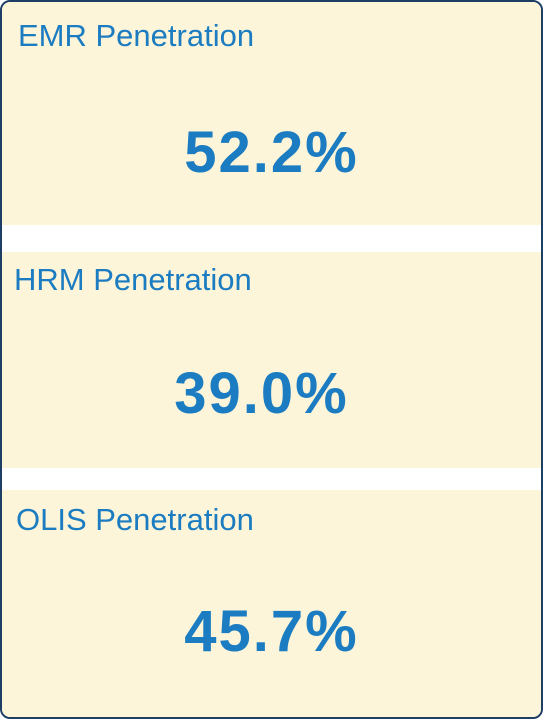 The image size is (543, 719). What do you see at coordinates (261, 393) in the screenshot?
I see `kpi-value: 39.0%` at bounding box center [261, 393].